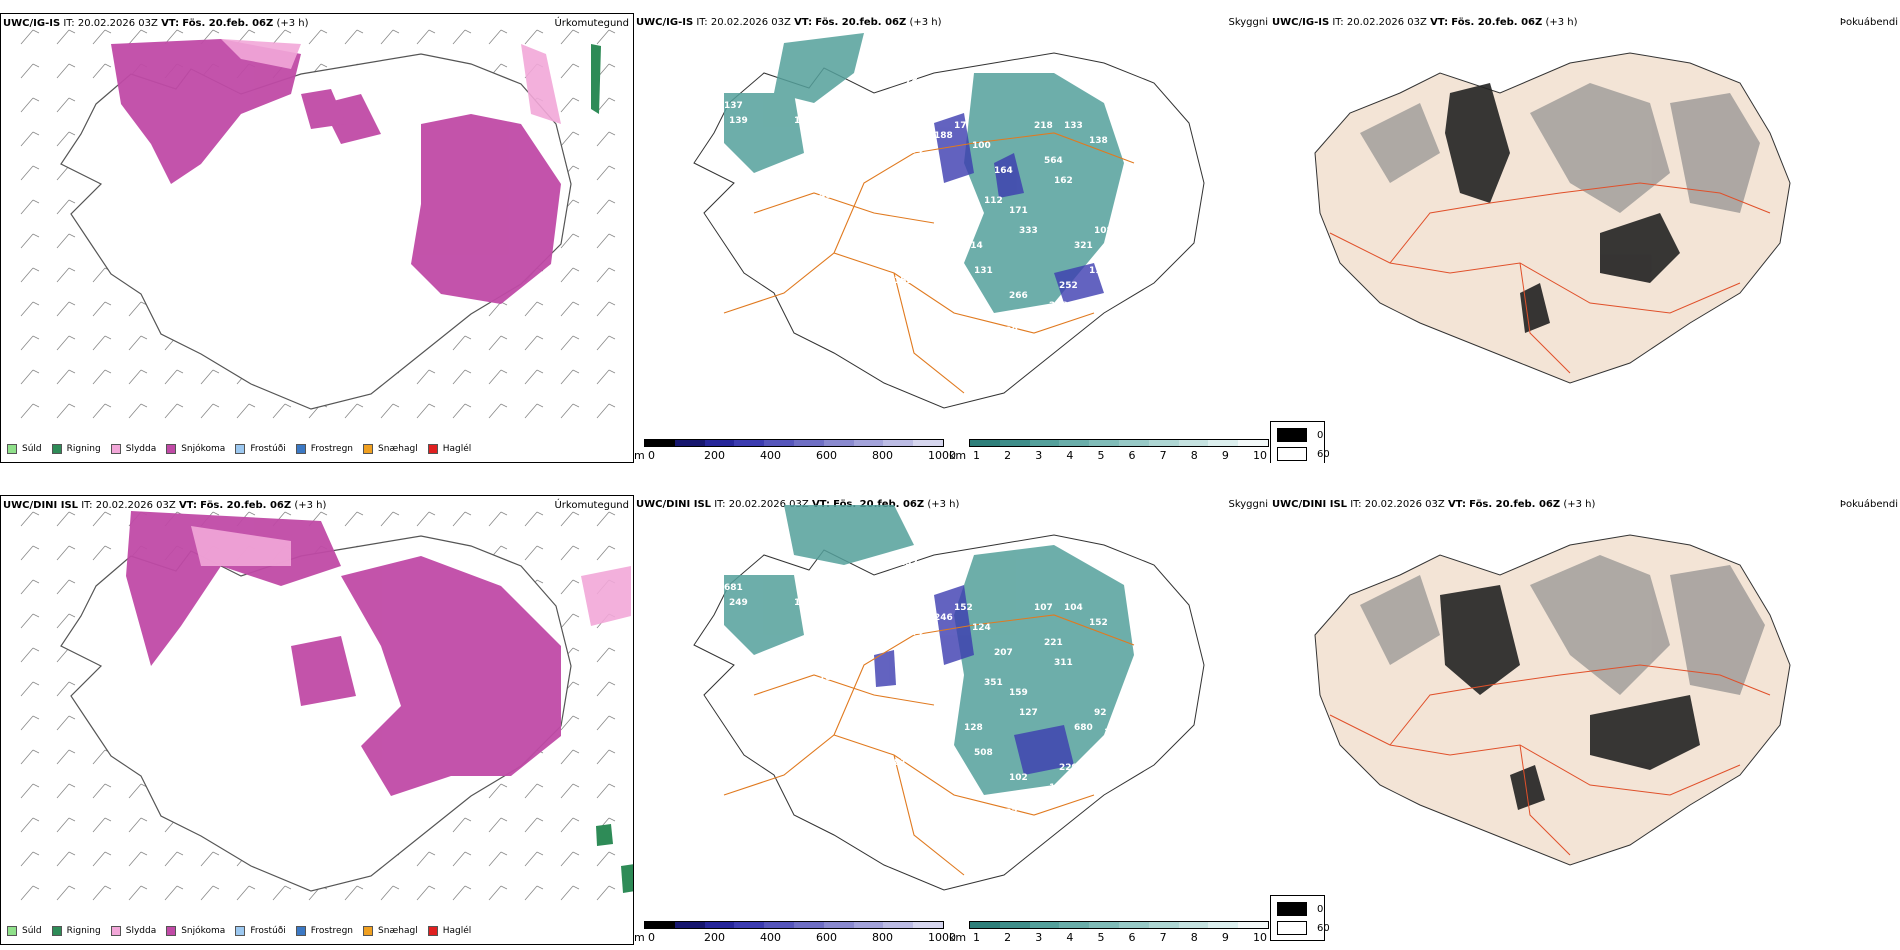 Image resolution: width=1900 pixels, height=950 pixels. I want to click on station-value: 182, so click(903, 281).